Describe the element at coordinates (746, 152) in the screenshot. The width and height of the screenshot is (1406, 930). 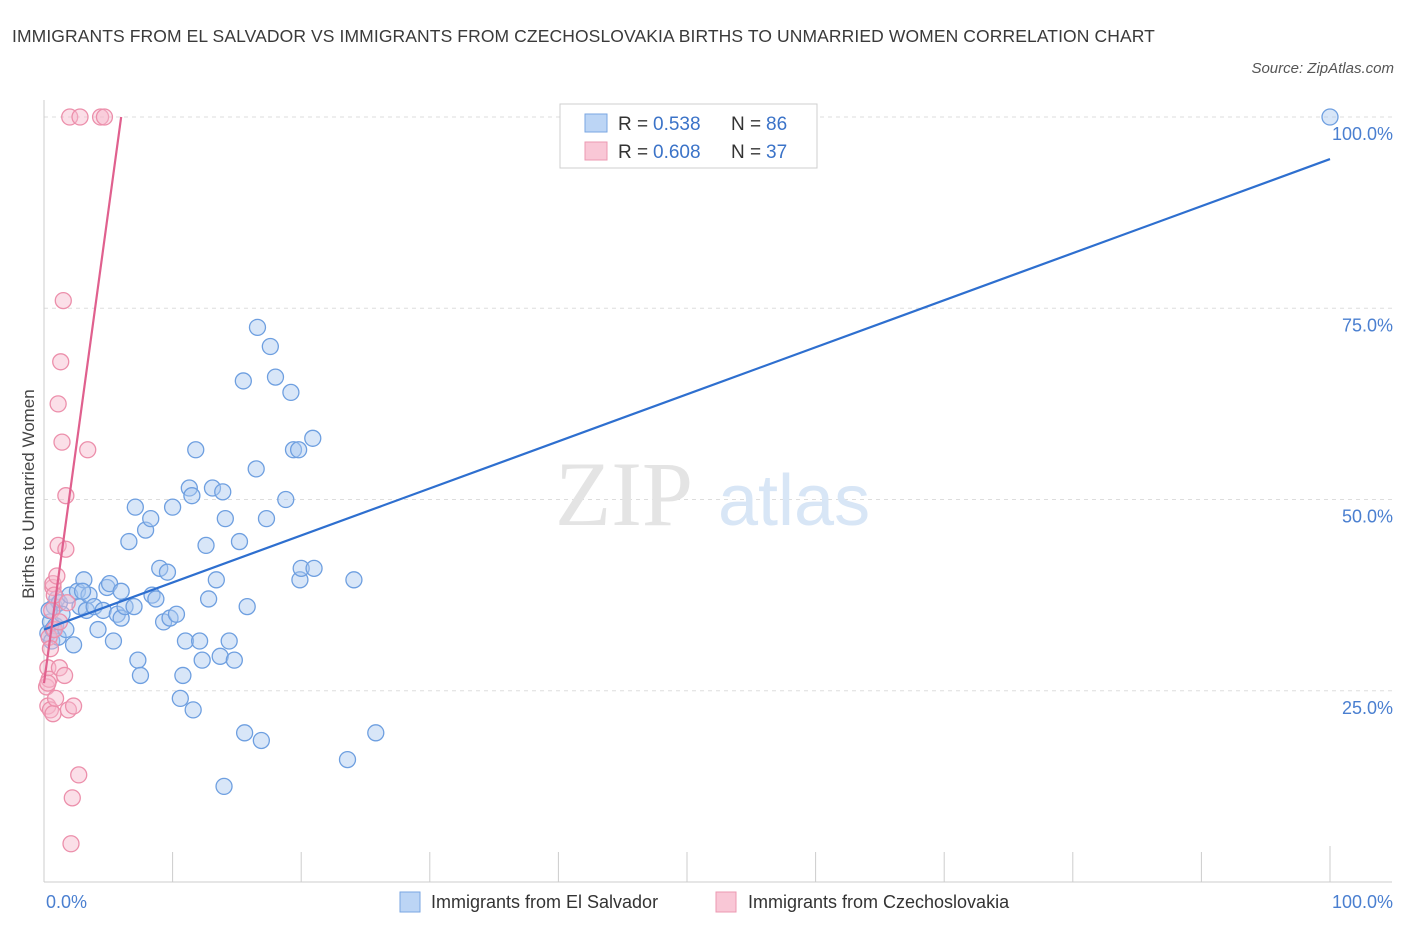
I see `stats-n-label-pink: N =` at that location.